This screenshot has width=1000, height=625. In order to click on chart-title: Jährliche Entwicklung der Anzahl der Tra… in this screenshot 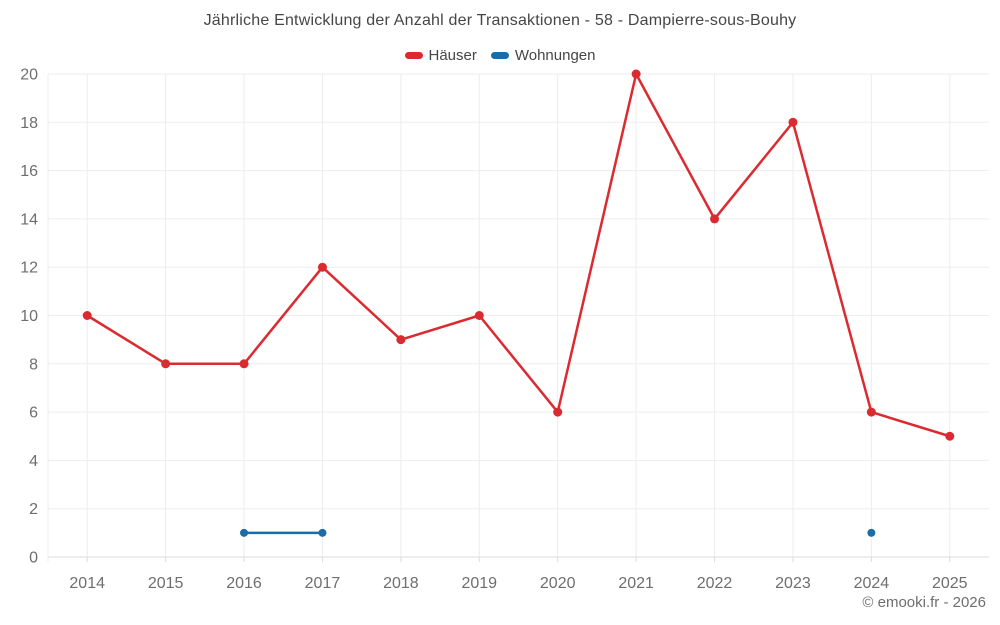, I will do `click(500, 20)`.